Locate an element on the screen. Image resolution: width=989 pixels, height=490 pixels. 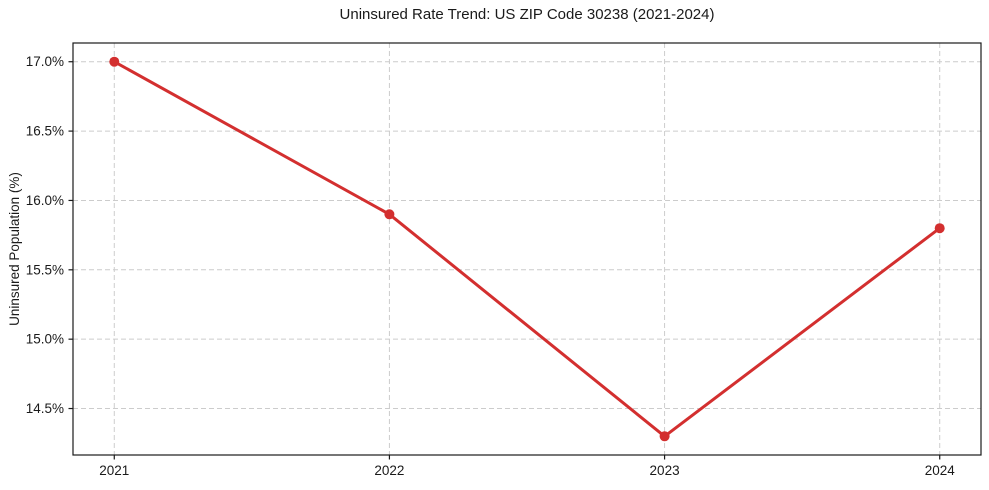
y-tick-label: 16.0% is located at coordinates (45, 200).